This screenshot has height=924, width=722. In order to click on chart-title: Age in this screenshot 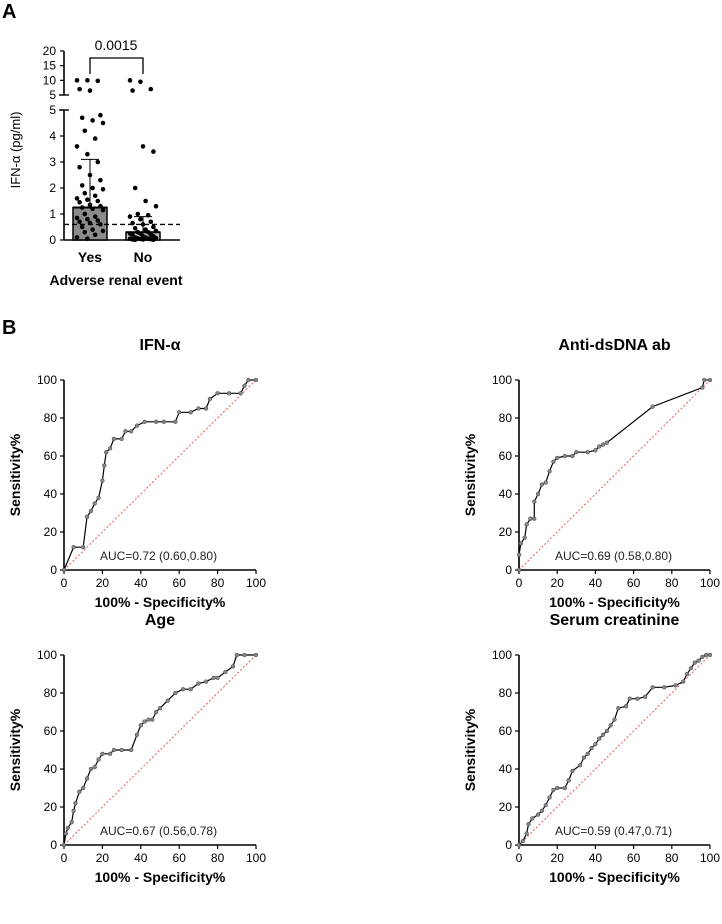, I will do `click(160, 620)`.